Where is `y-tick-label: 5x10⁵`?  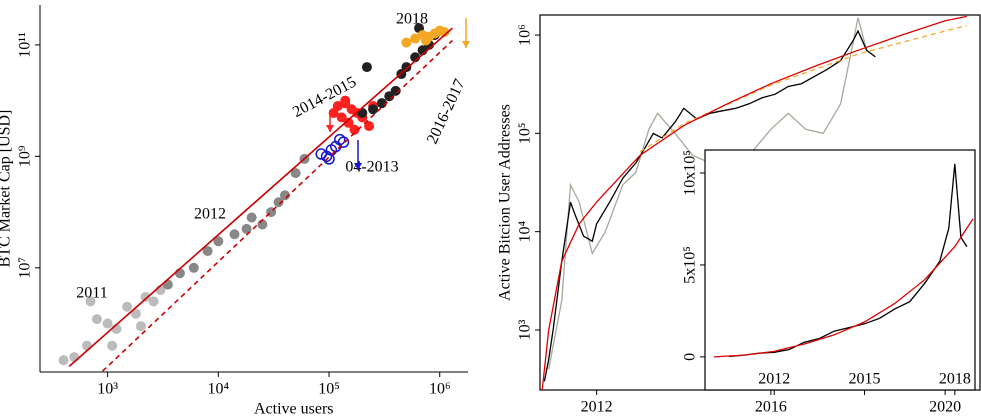
y-tick-label: 5x10⁵ is located at coordinates (690, 265).